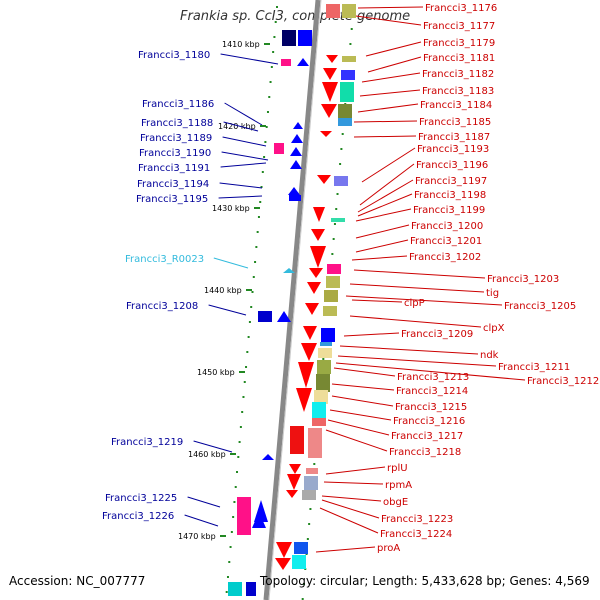  I want to click on gene-label: Francci3_1224, so click(416, 534).